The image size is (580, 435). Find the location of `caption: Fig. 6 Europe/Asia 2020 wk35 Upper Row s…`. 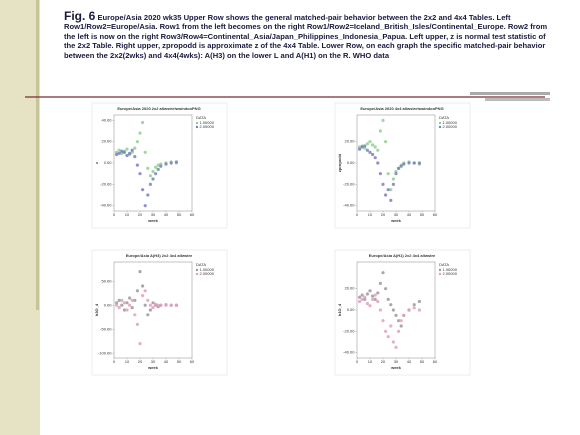

caption: Fig. 6 Europe/Asia 2020 wk35 Upper Row s… is located at coordinates (307, 35).